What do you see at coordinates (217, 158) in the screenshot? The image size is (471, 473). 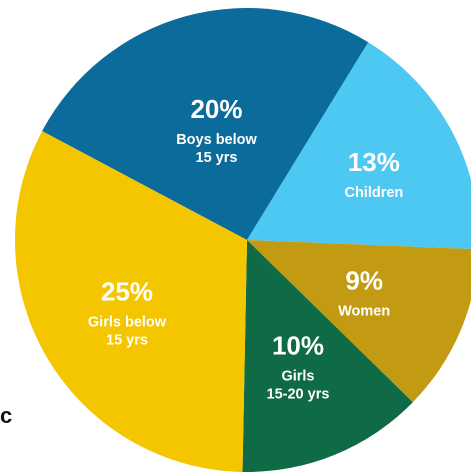 I see `slice-category-label-0-1: 15 yrs` at bounding box center [217, 158].